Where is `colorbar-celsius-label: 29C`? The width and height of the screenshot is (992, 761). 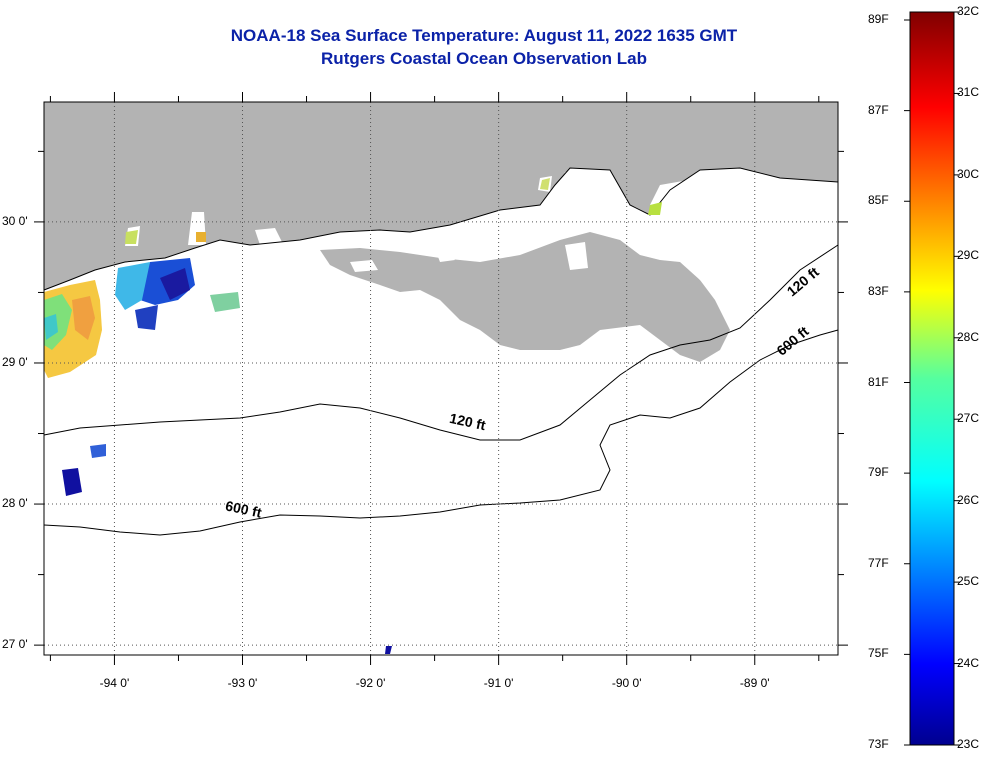 colorbar-celsius-label: 29C is located at coordinates (968, 255).